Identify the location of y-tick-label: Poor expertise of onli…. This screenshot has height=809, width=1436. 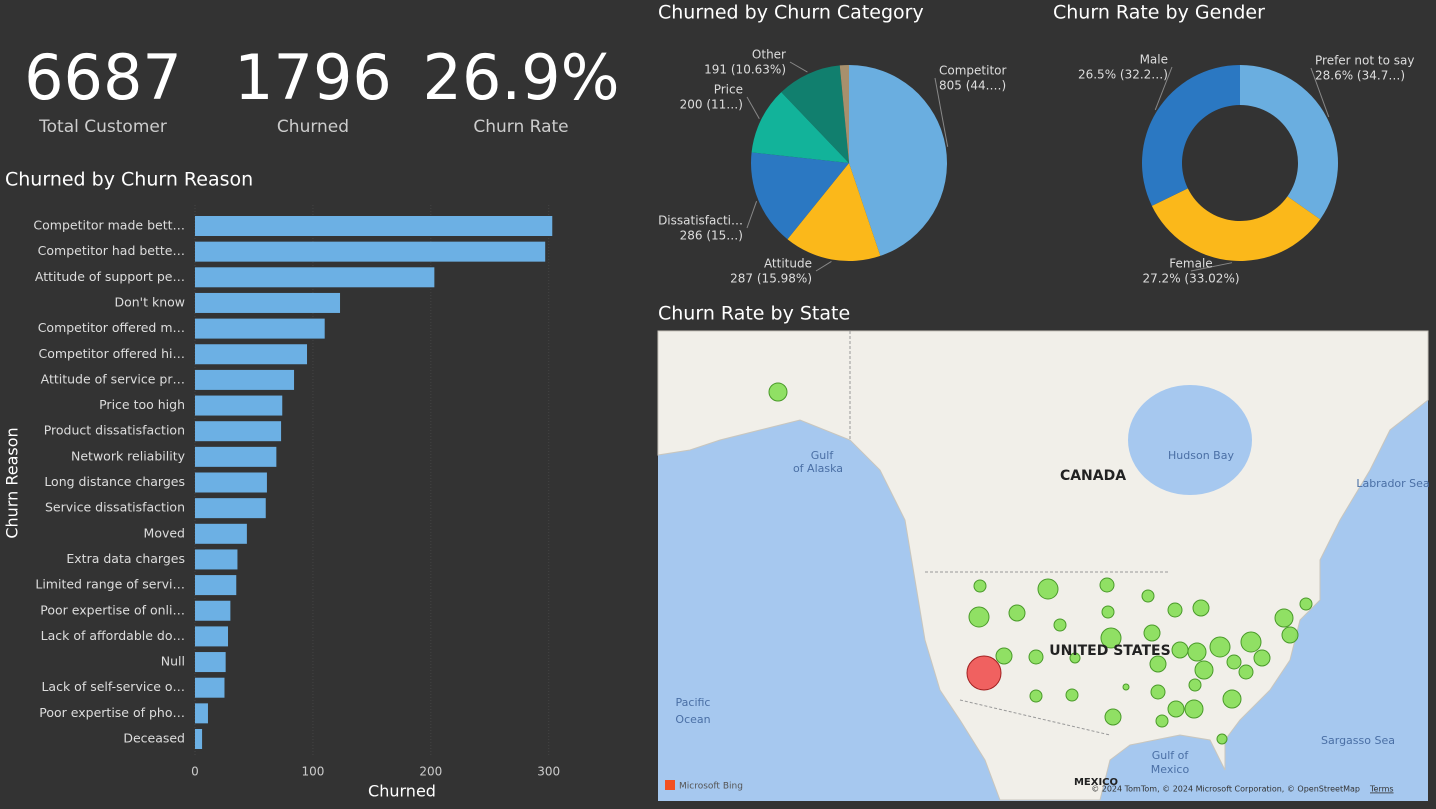
(112, 609).